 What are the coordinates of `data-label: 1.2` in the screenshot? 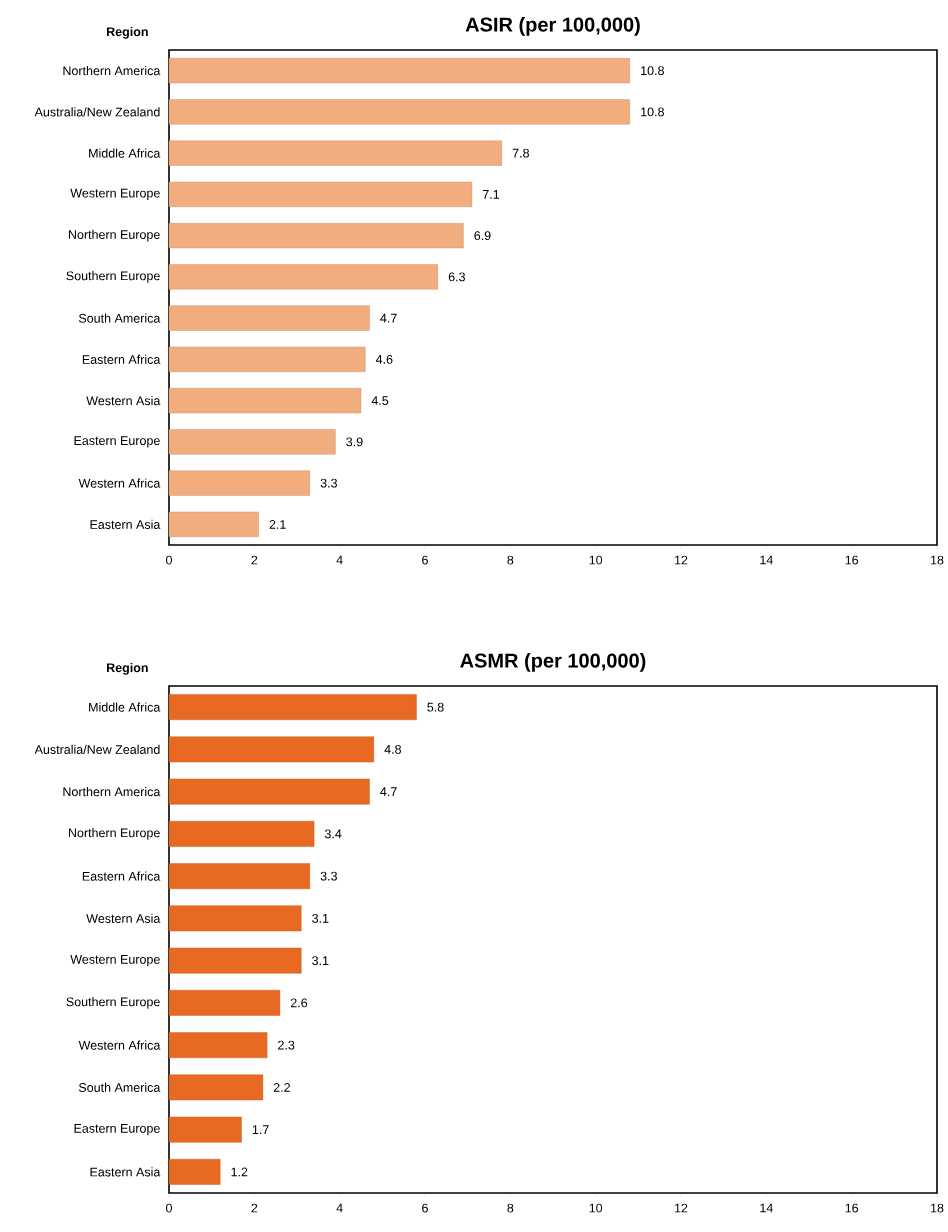 It's located at (239, 1172).